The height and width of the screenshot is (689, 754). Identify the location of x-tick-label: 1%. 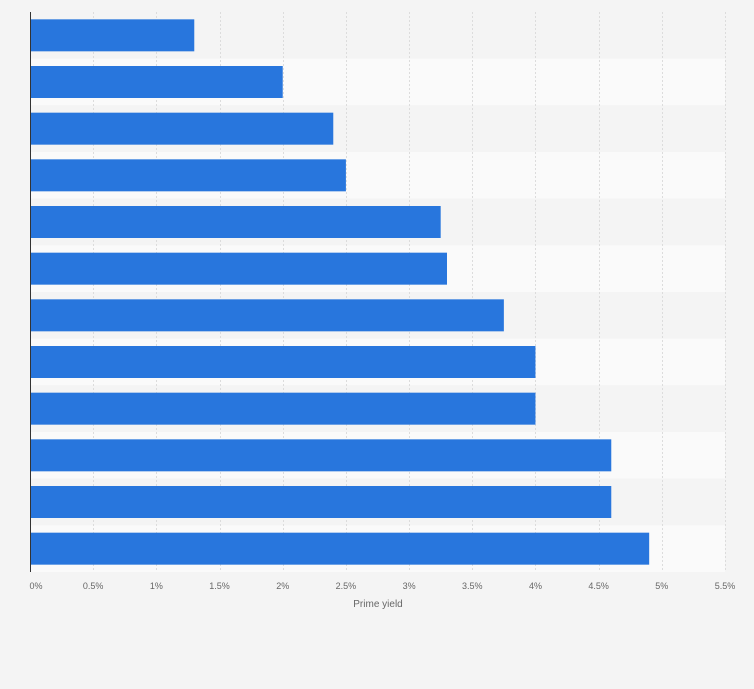
(156, 586).